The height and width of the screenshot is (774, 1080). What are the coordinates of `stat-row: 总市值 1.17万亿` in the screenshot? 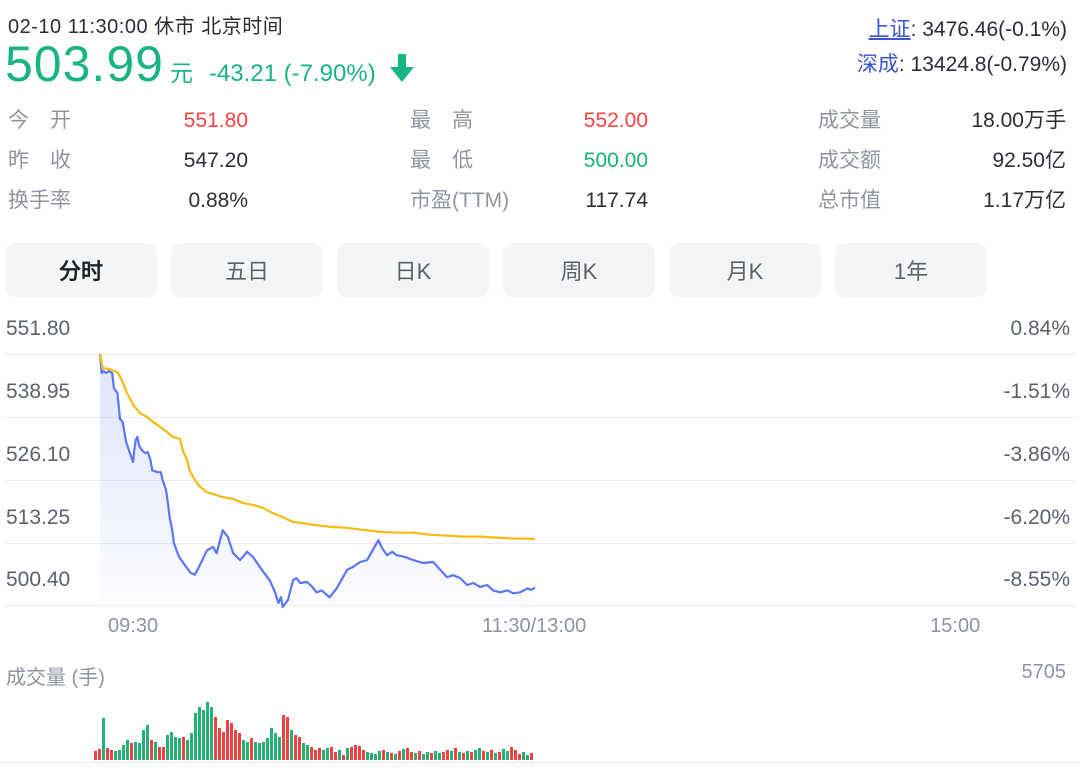 It's located at (942, 201).